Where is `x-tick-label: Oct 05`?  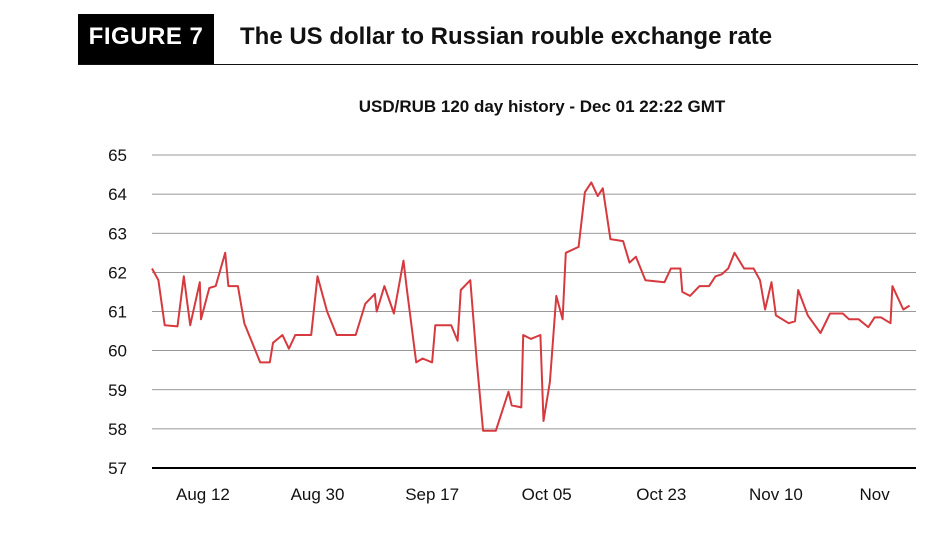
x-tick-label: Oct 05 is located at coordinates (547, 494).